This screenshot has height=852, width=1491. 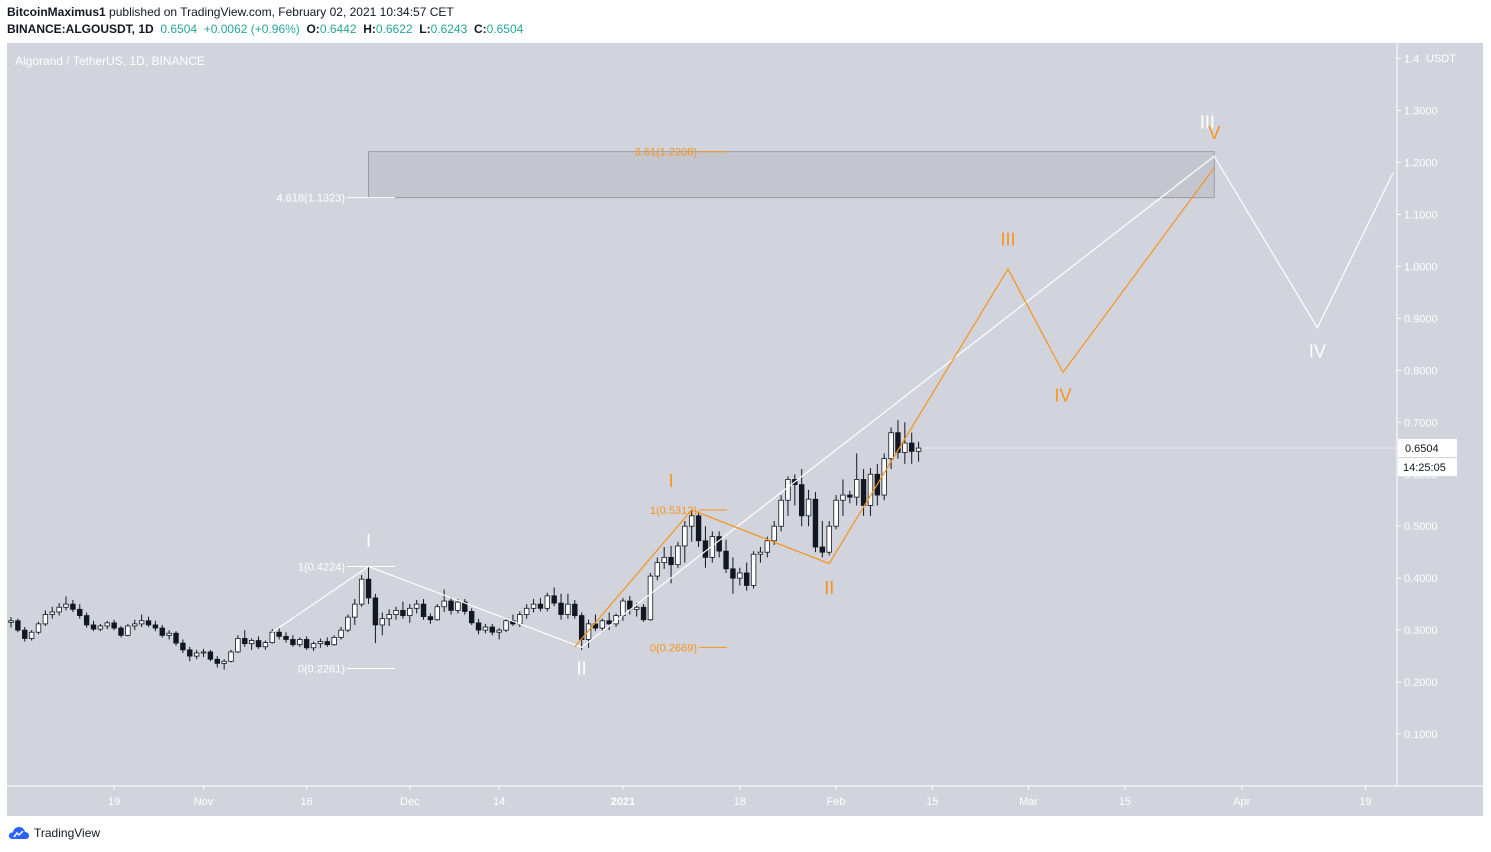 What do you see at coordinates (1421, 683) in the screenshot?
I see `y-tick-label: 0.2000` at bounding box center [1421, 683].